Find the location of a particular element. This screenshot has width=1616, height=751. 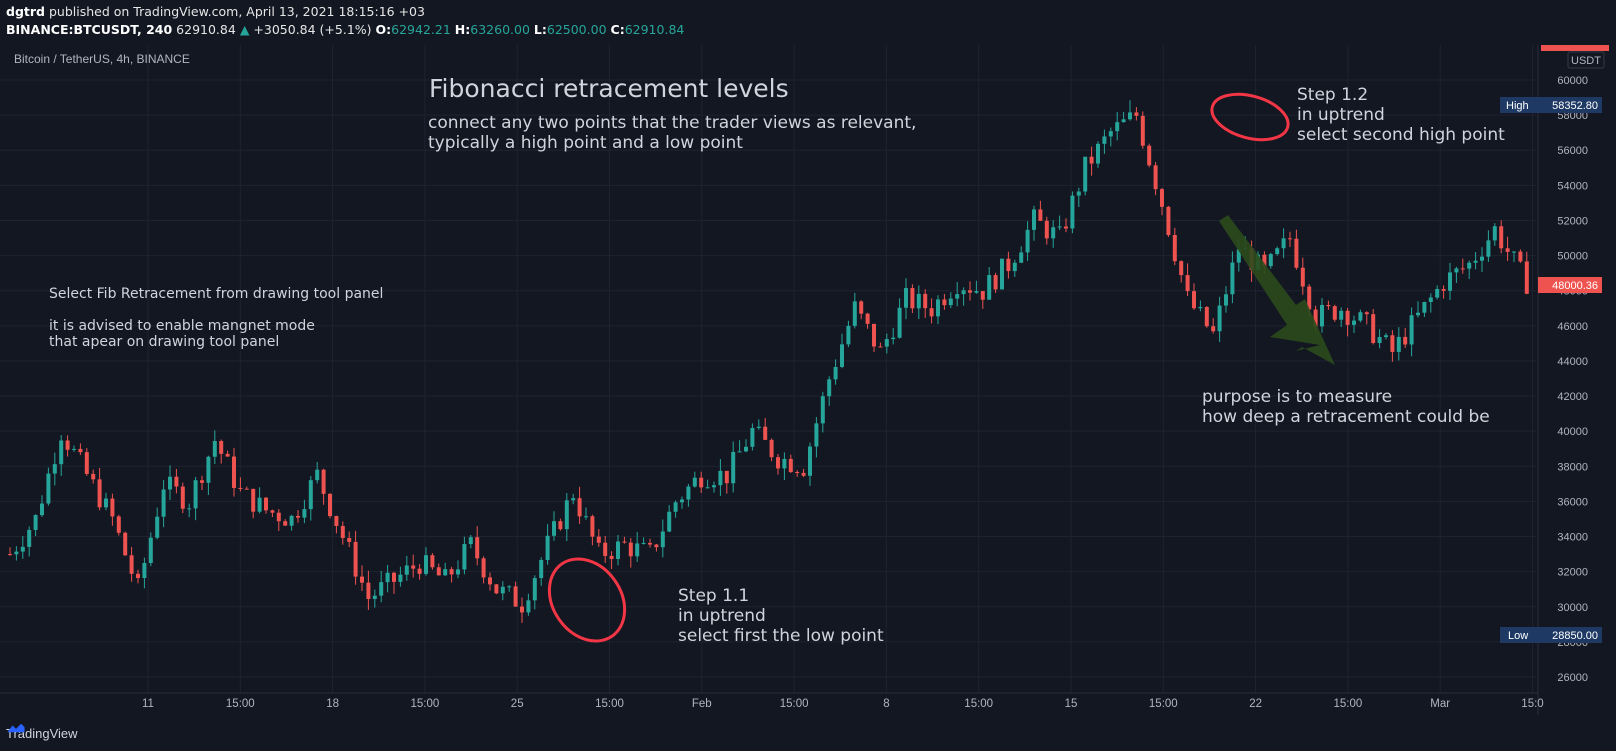

y-tick-label: 52000 is located at coordinates (1572, 221).